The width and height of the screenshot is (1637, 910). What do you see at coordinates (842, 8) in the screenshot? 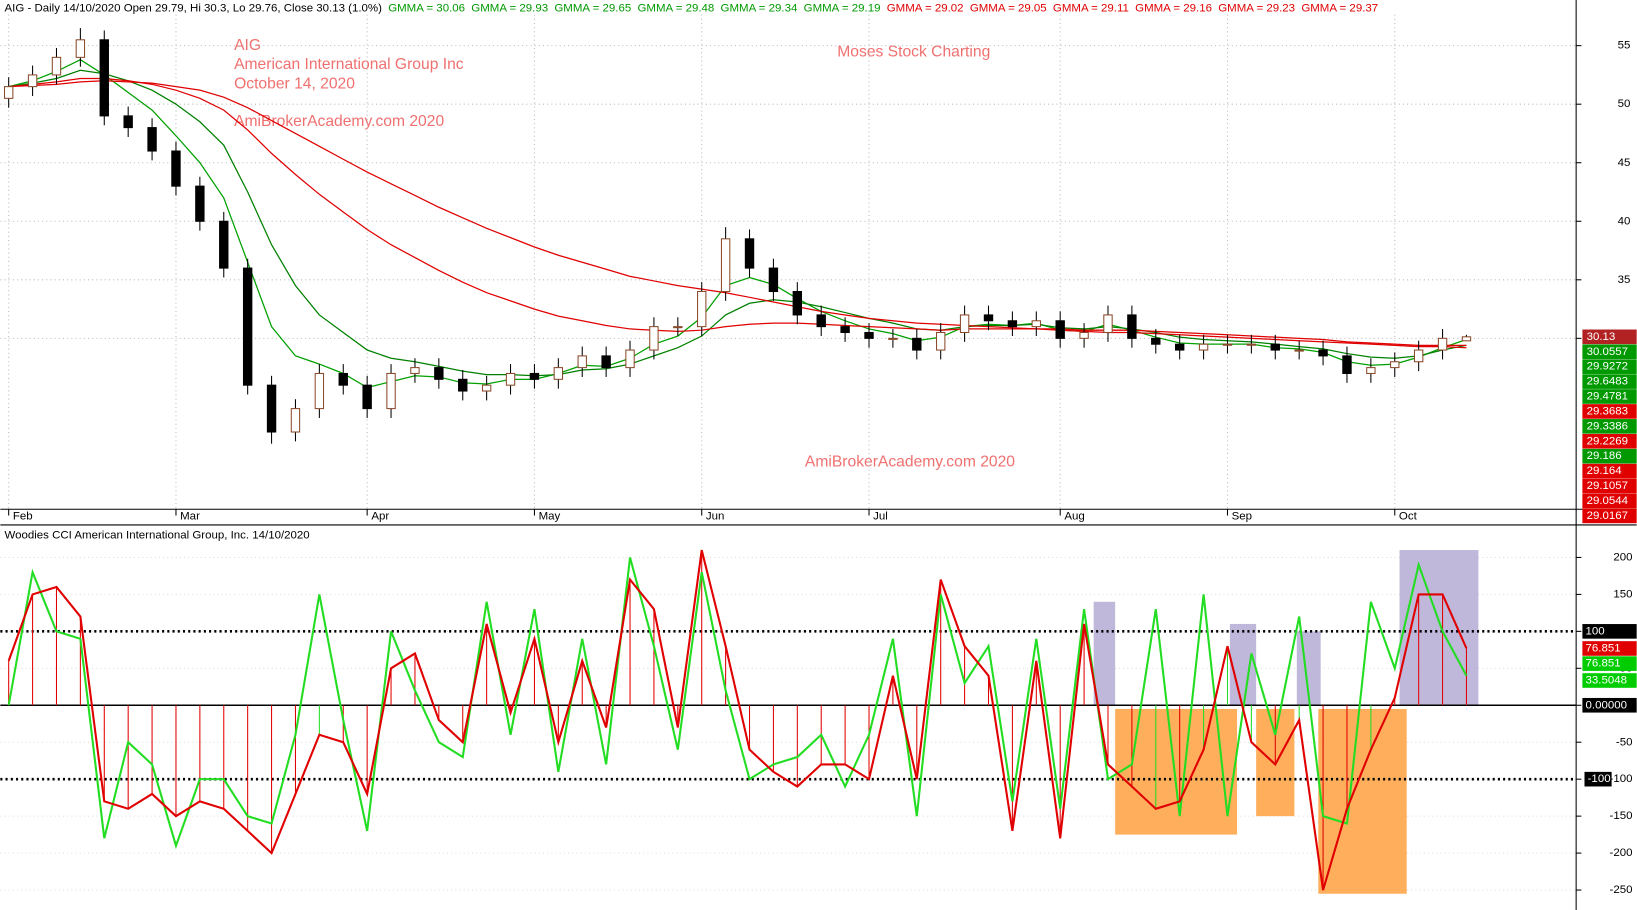
I see `gmma-header: GMMA = 29.19` at bounding box center [842, 8].